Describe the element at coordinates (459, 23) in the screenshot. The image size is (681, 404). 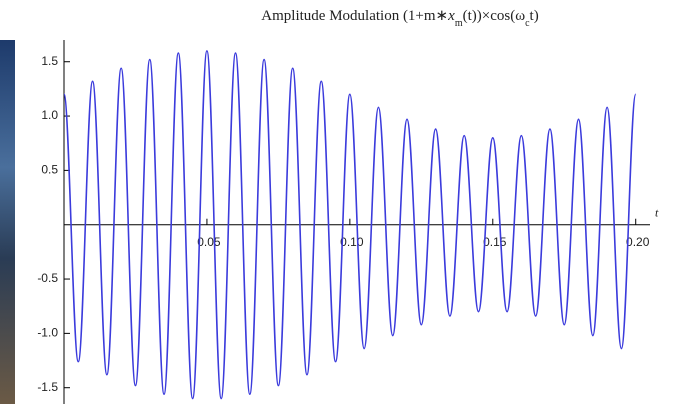
I see `title-subscript: m` at that location.